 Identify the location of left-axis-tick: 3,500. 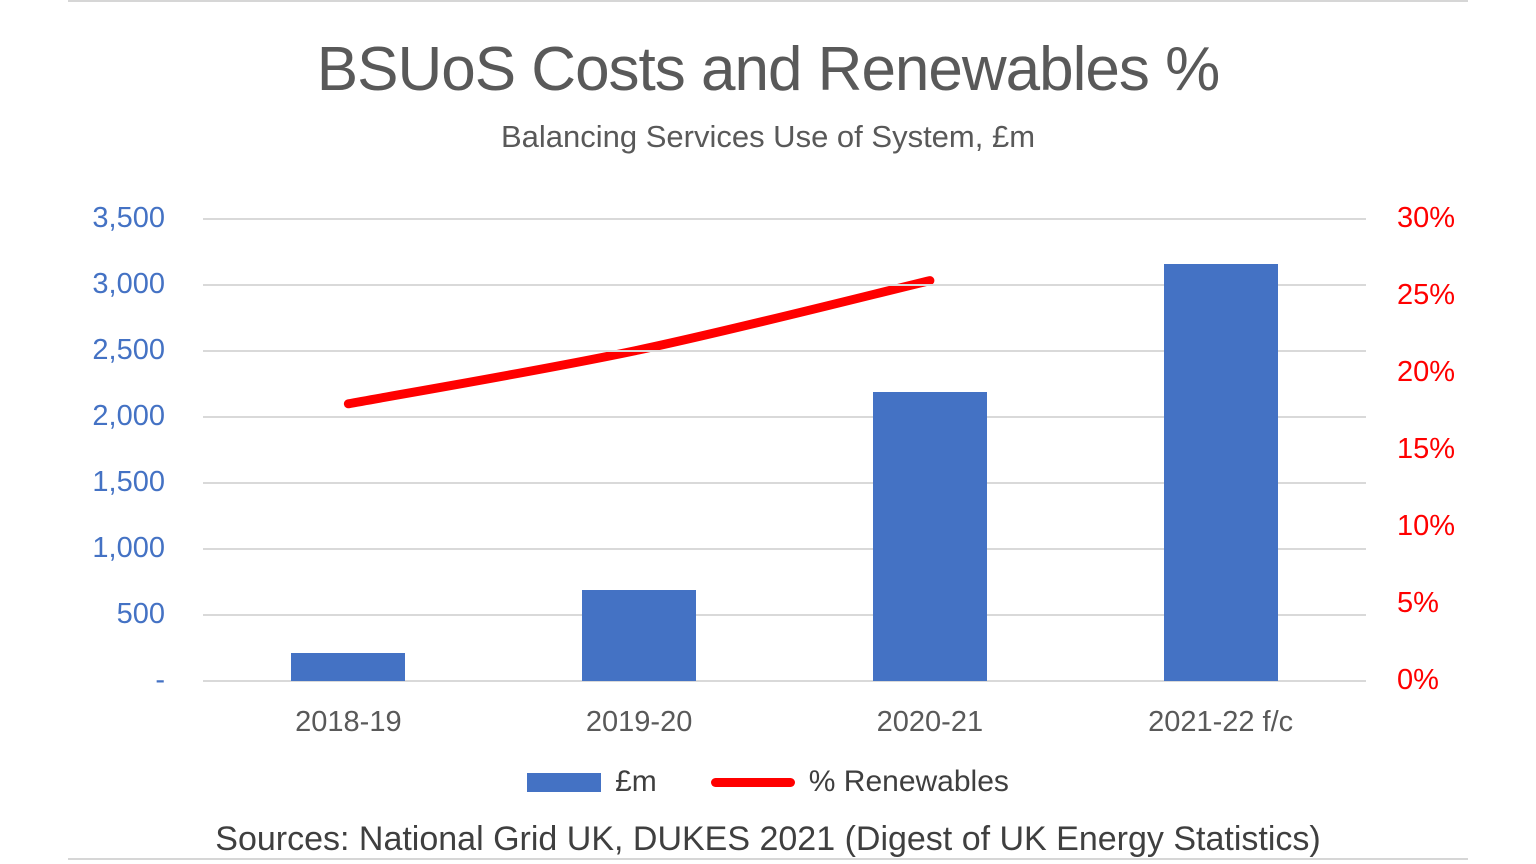
(128, 218).